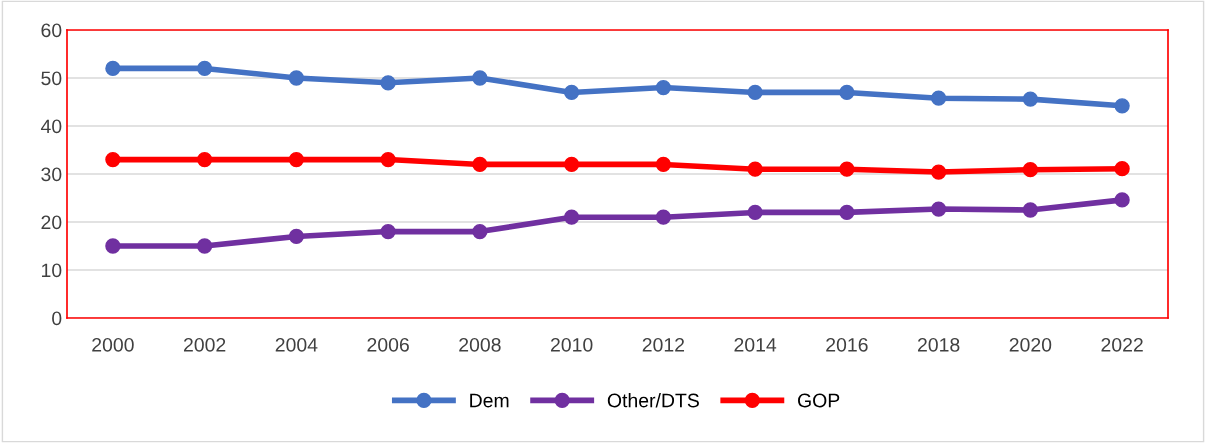  I want to click on x-tick-label: 2022, so click(1122, 344).